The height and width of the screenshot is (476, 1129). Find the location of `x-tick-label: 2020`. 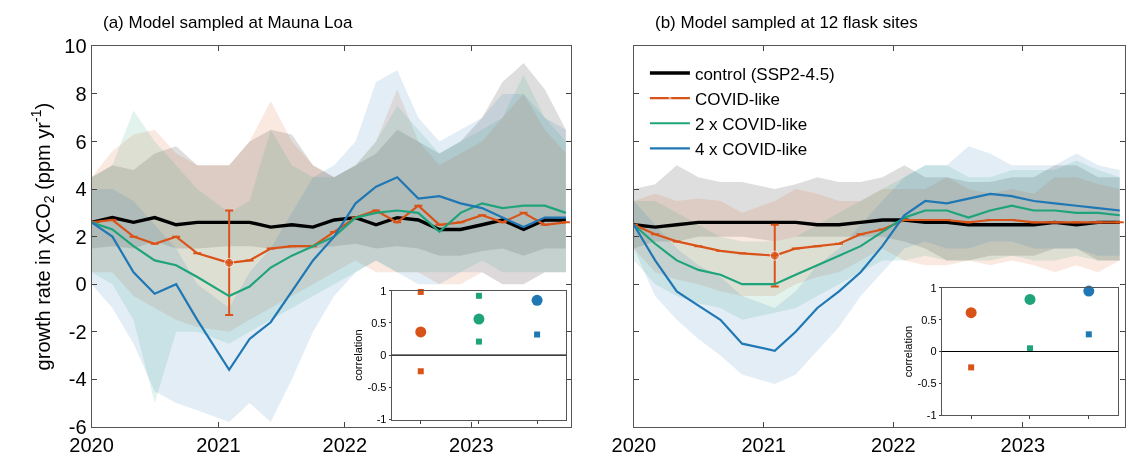

x-tick-label: 2020 is located at coordinates (634, 444).